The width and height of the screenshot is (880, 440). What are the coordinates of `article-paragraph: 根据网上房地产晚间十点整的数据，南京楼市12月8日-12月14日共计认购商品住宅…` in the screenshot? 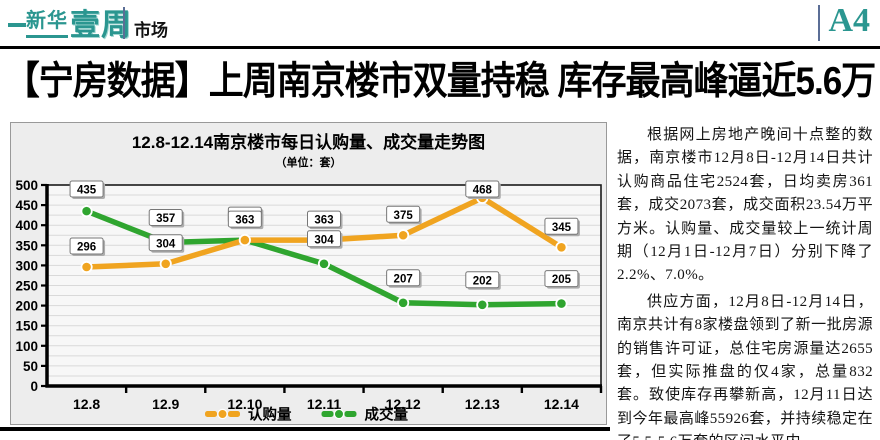 It's located at (745, 205).